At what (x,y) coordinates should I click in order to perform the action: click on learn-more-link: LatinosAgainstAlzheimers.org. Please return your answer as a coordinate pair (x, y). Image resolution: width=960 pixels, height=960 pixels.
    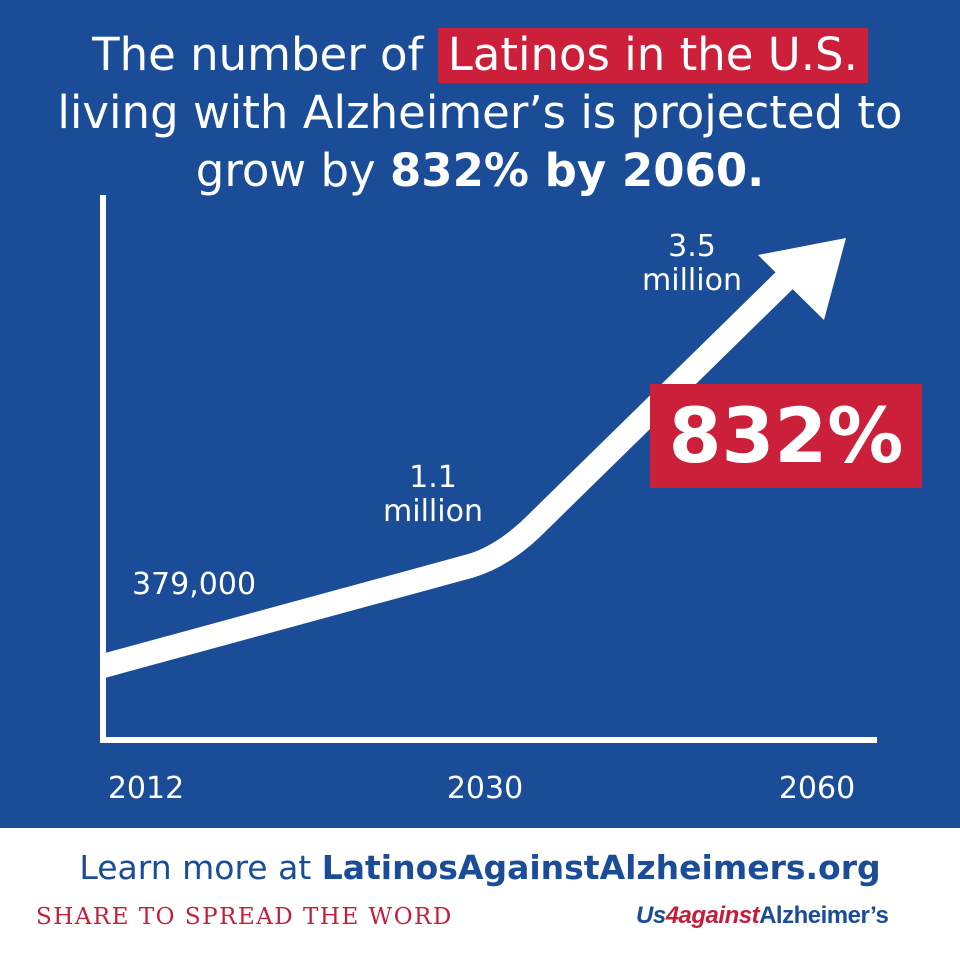
    Looking at the image, I should click on (601, 867).